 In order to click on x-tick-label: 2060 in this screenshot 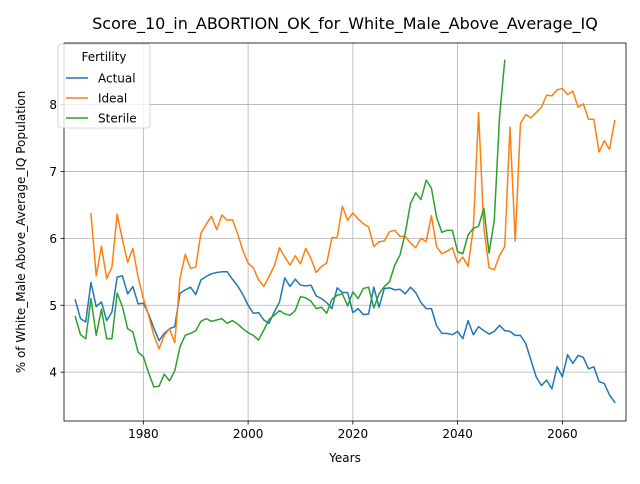, I will do `click(562, 434)`.